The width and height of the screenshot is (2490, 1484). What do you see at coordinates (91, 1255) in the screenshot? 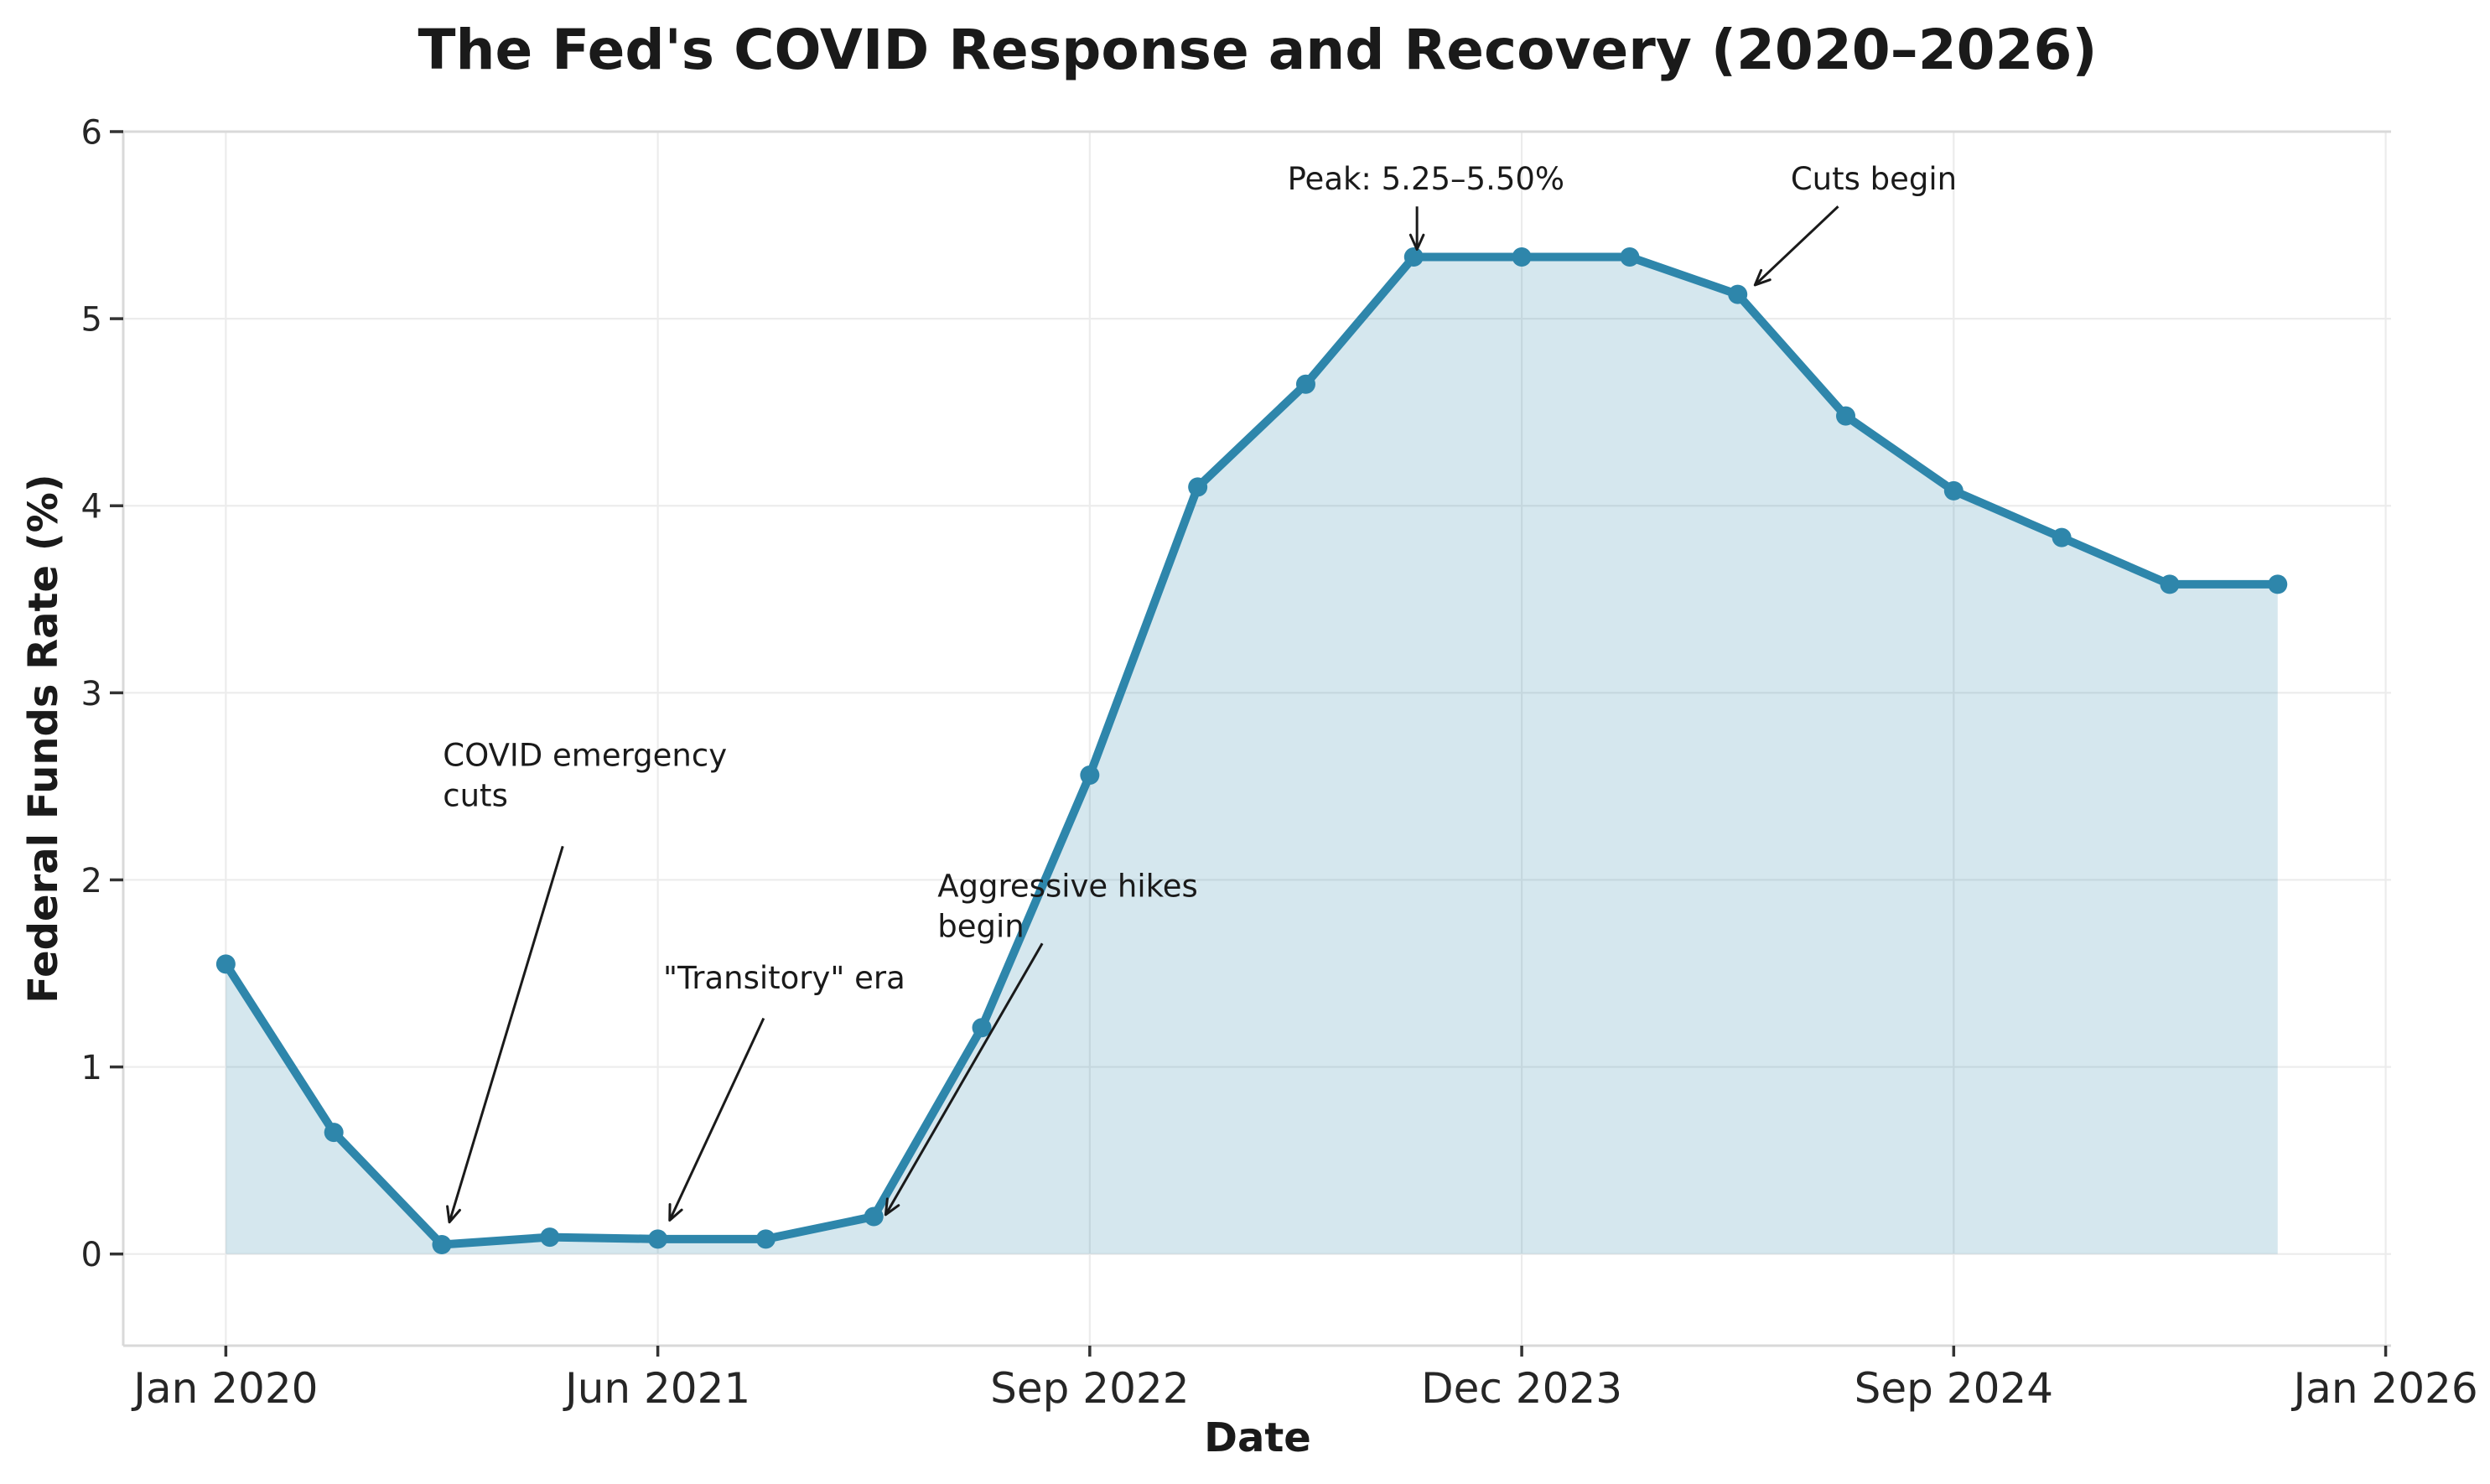
I see `y-tick-label: 0` at bounding box center [91, 1255].